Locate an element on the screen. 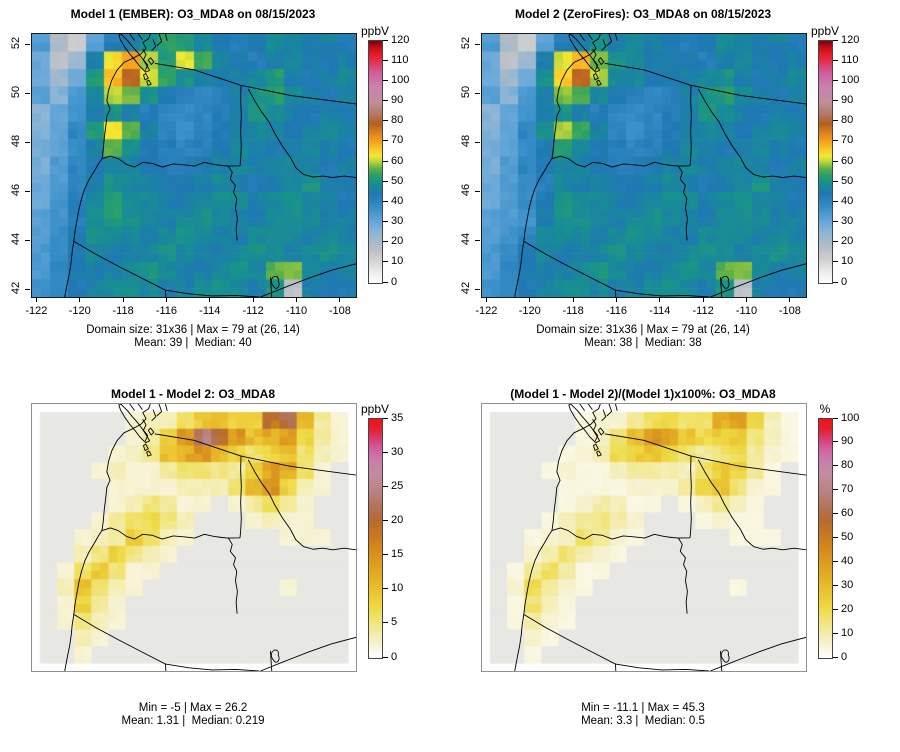 This screenshot has width=900, height=752. colorbar-unit-label: % is located at coordinates (825, 409).